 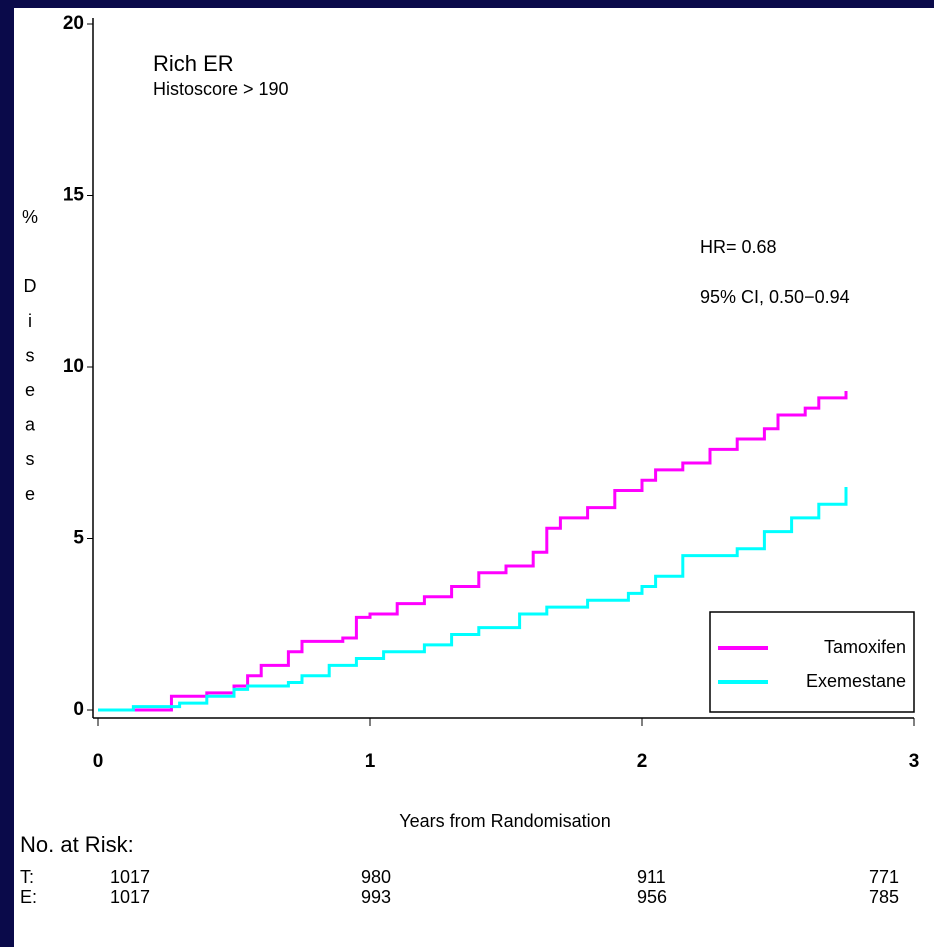 I want to click on x-tick-label: 3, so click(x=914, y=761).